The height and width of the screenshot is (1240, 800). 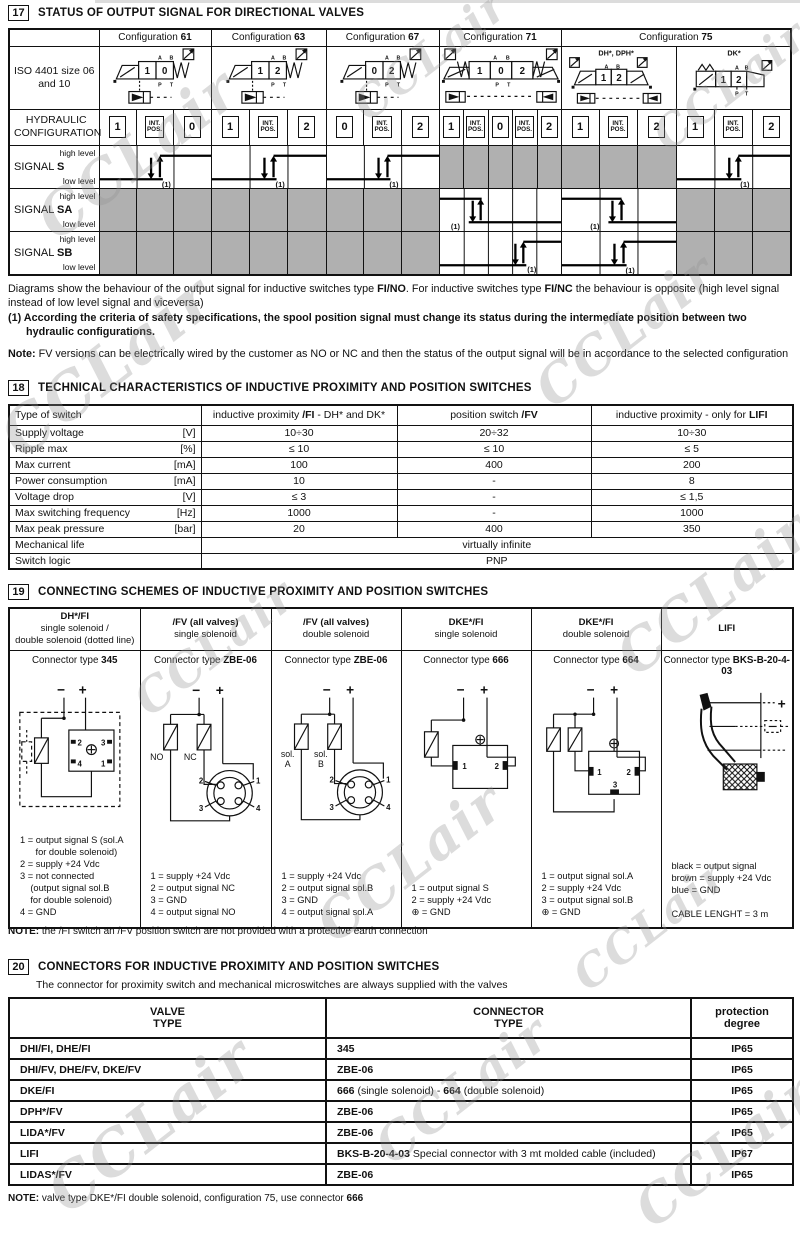 What do you see at coordinates (618, 209) in the screenshot?
I see `signal-sa-waveform-75-dh: (1)` at bounding box center [618, 209].